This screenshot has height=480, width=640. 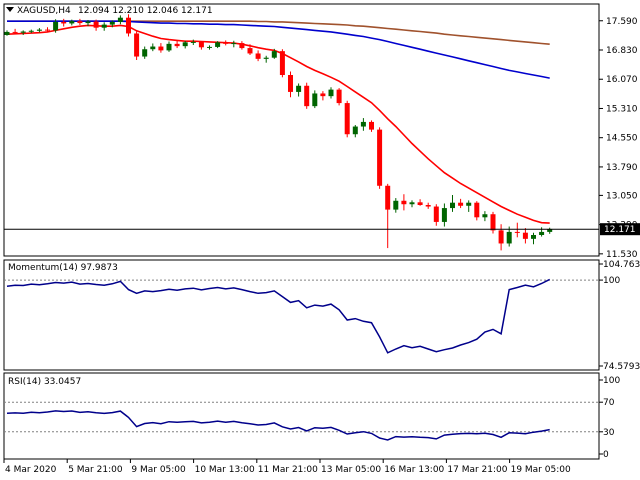 What do you see at coordinates (145, 11) in the screenshot?
I see `ohlc-readout: 12.094 12.210 12.046 12.171` at bounding box center [145, 11].